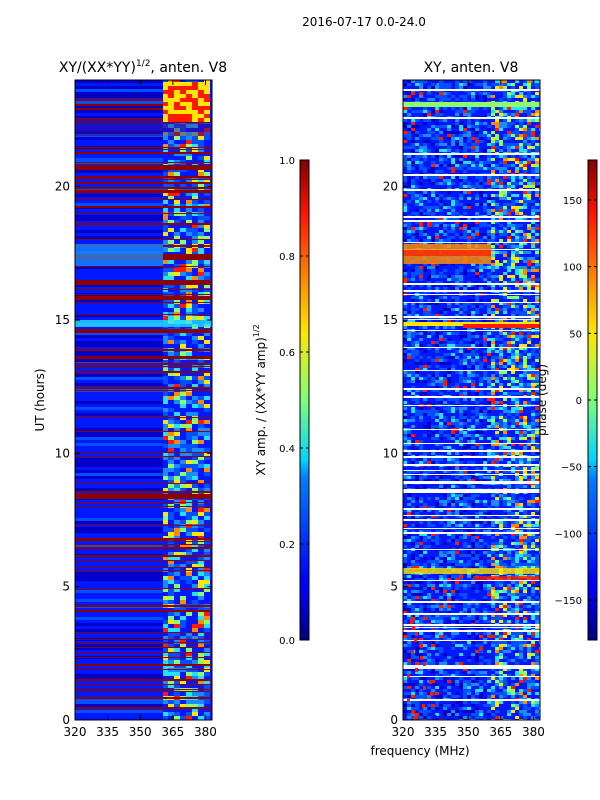 Image resolution: width=600 pixels, height=800 pixels. I want to click on heatmap-flag-line, so click(143, 183).